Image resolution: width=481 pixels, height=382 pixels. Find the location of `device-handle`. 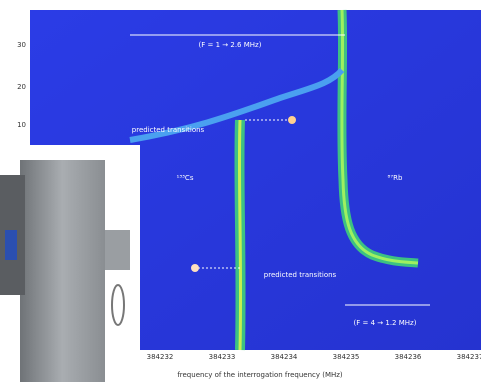

device-handle is located at coordinates (118, 305).